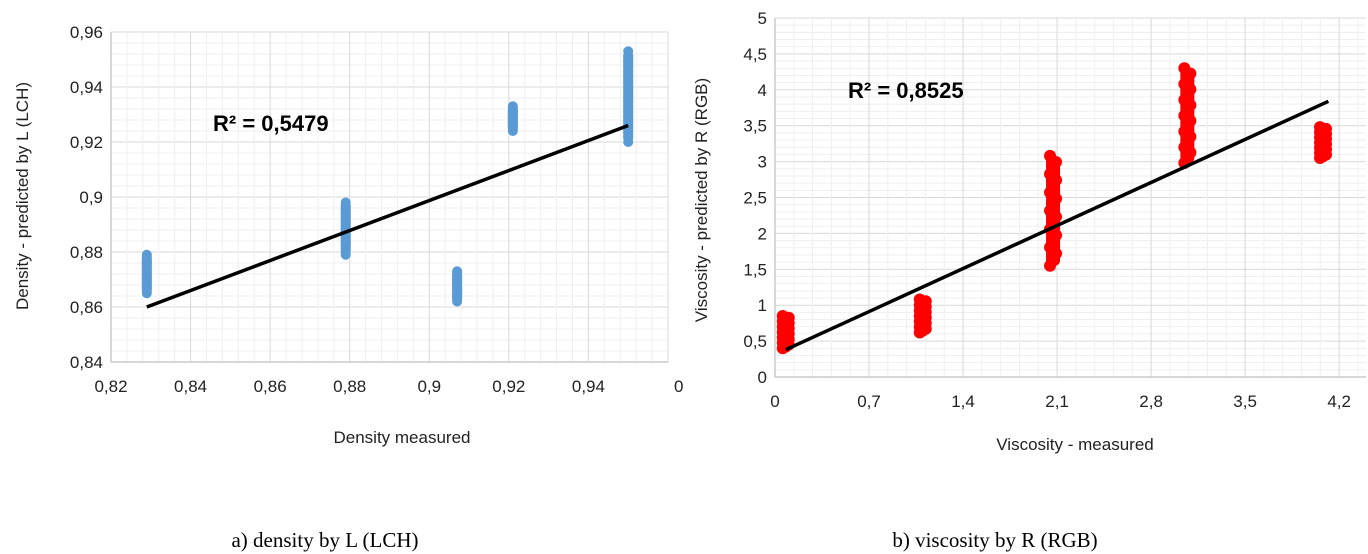 This screenshot has width=1368, height=554. Describe the element at coordinates (762, 162) in the screenshot. I see `y-tick-label: 3` at that location.